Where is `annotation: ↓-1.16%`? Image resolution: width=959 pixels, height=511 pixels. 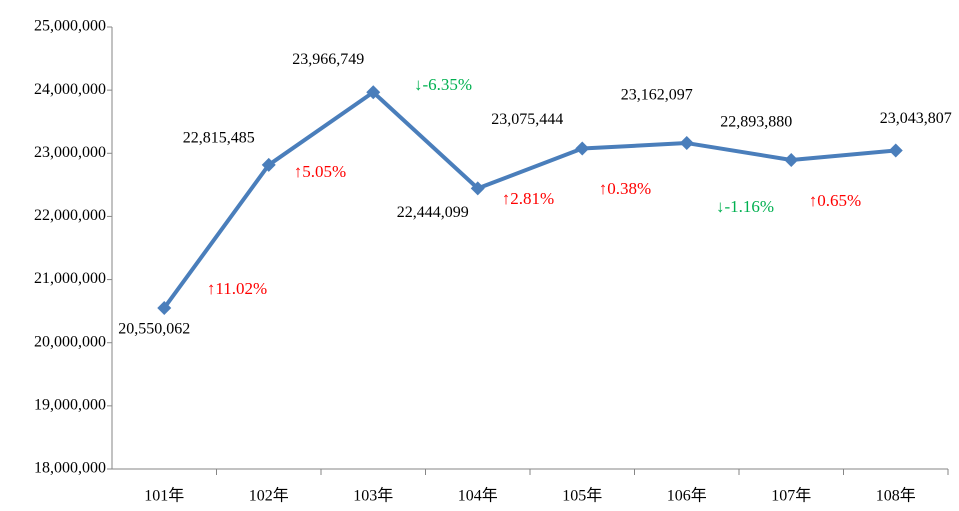 annotation: ↓-1.16% is located at coordinates (745, 206).